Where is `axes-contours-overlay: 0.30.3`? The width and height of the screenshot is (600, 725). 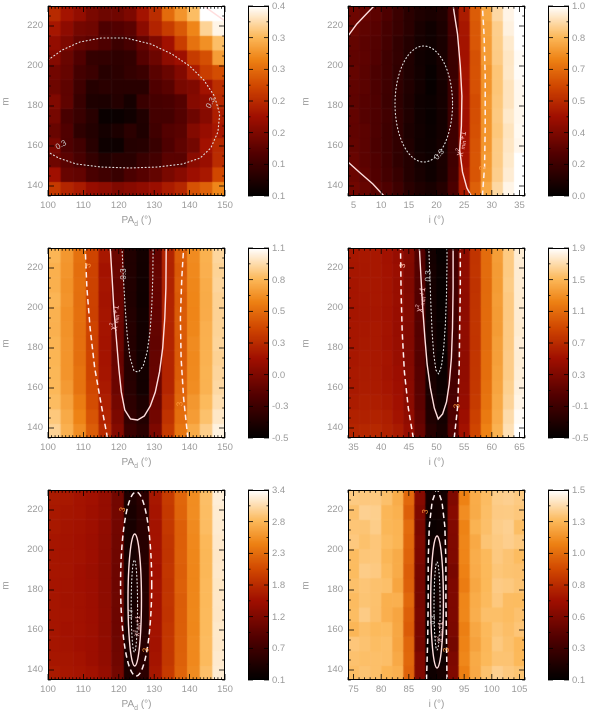 axes-contours-overlay: 0.30.3 is located at coordinates (136, 101).